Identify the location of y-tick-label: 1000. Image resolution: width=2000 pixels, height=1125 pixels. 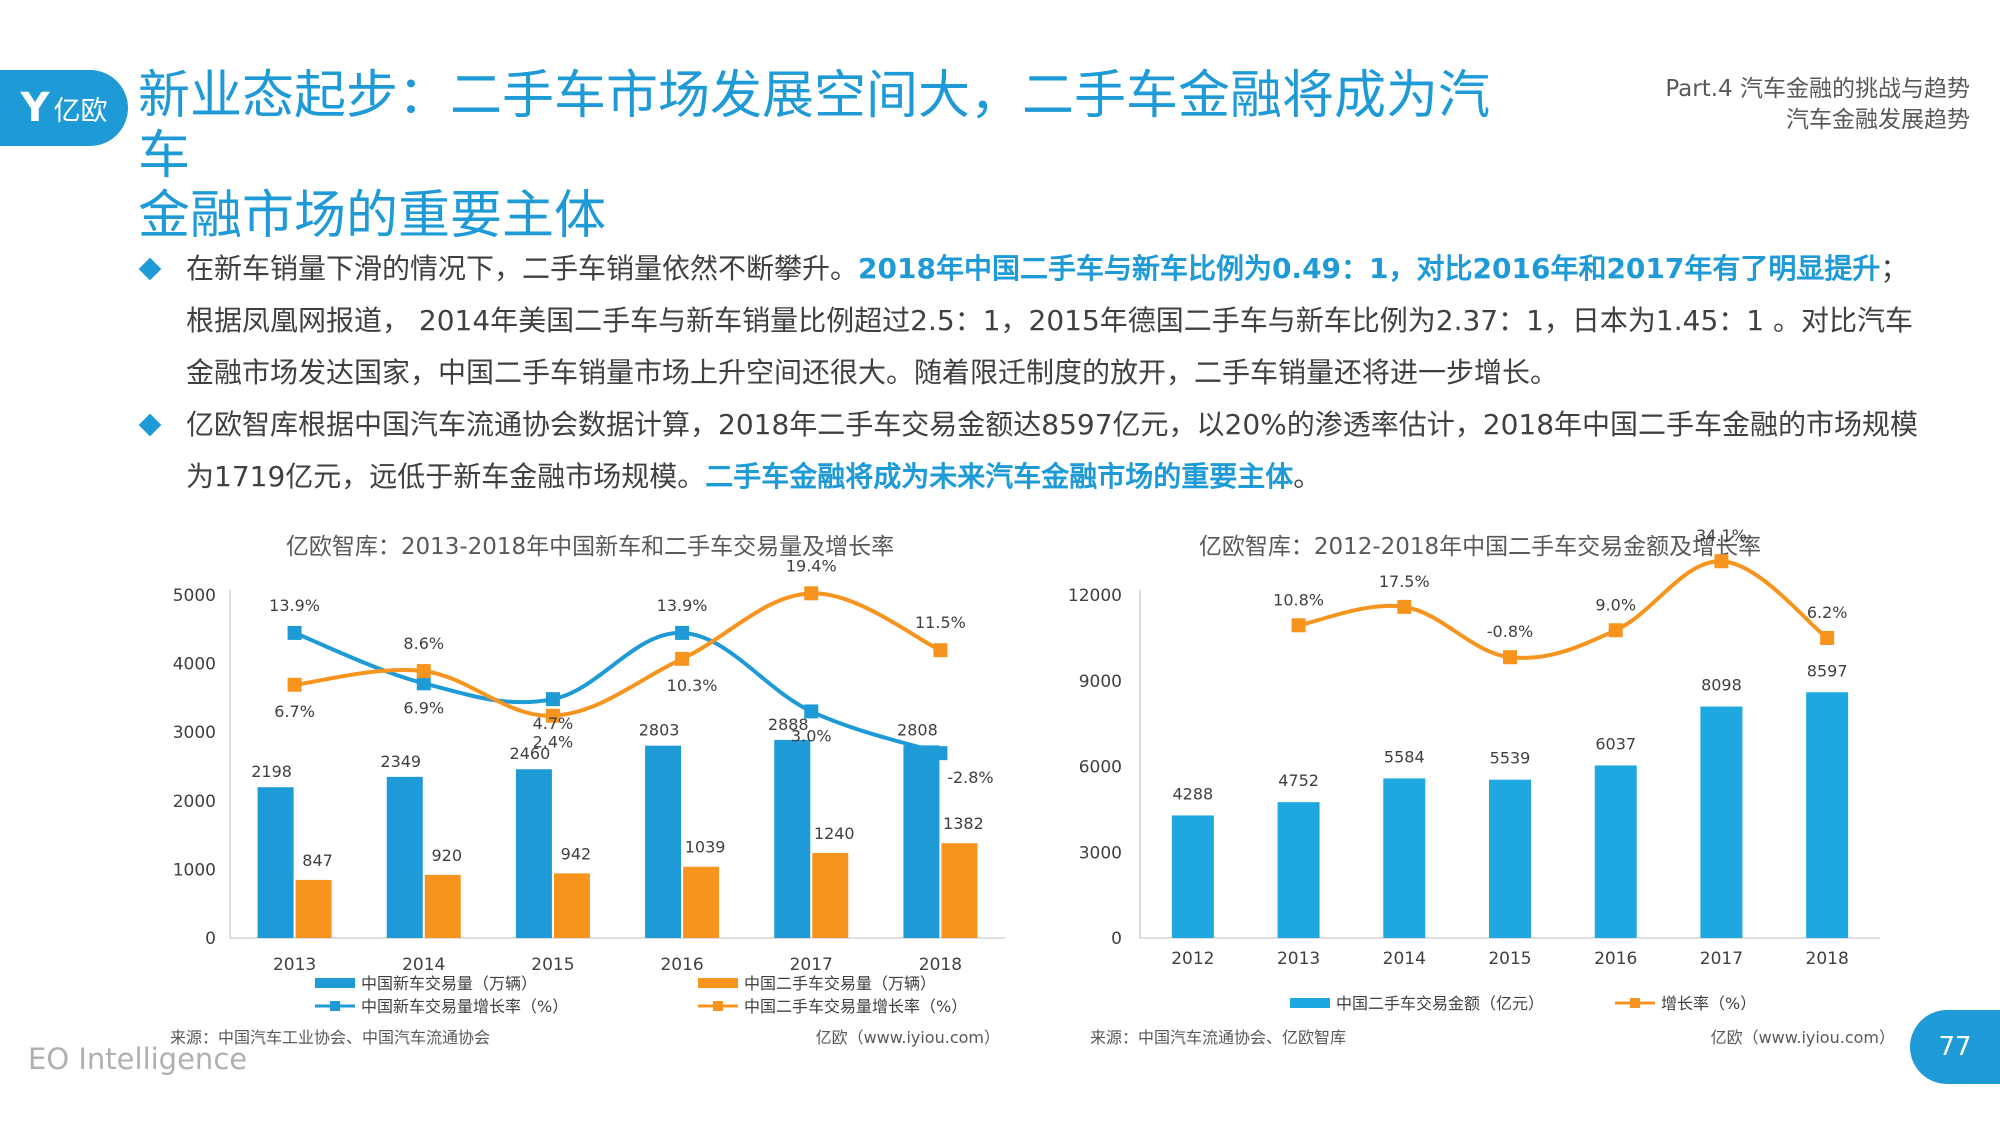
(194, 870).